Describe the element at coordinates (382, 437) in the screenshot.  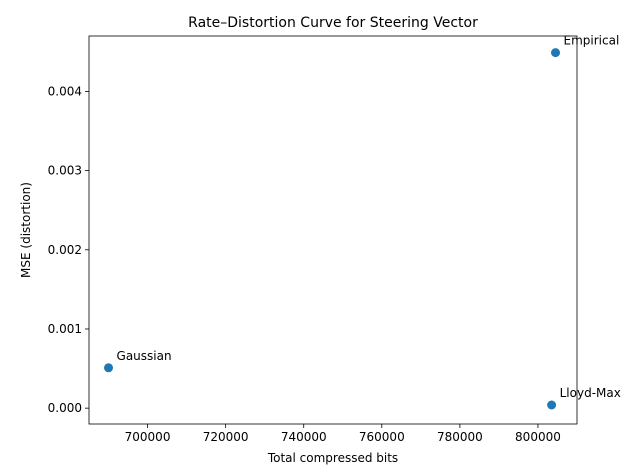
I see `x-tick-label: 760000` at that location.